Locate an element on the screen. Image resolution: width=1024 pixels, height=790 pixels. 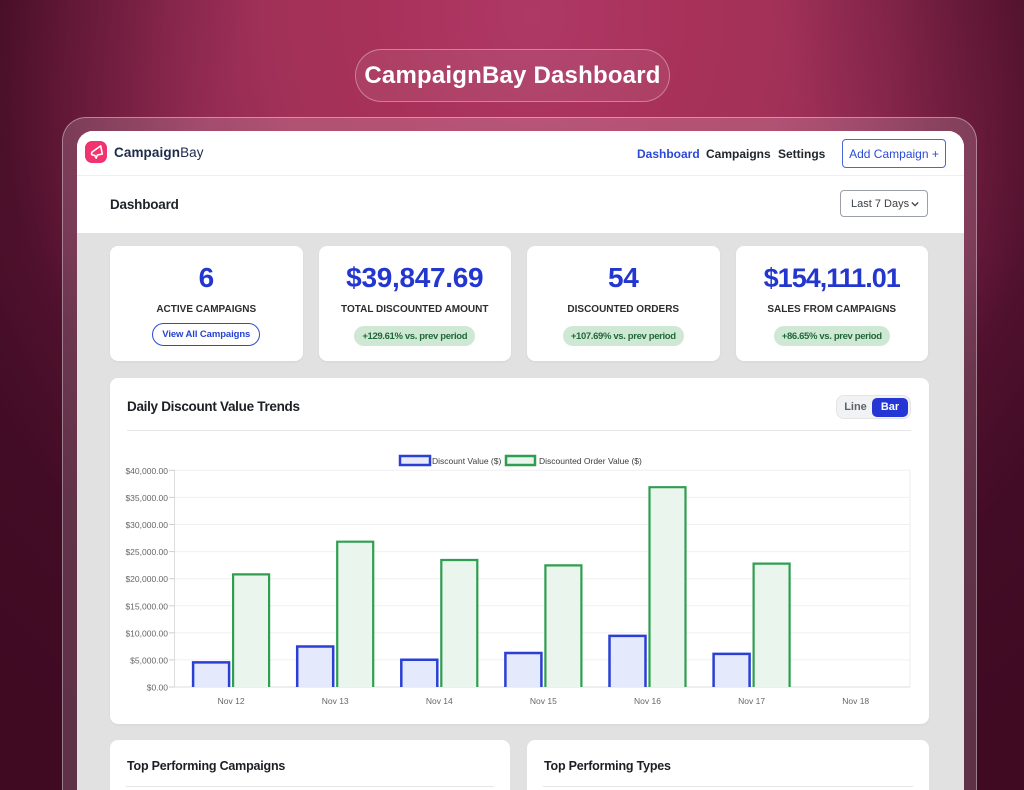
svg-text: Nov 12 is located at coordinates (231, 701).